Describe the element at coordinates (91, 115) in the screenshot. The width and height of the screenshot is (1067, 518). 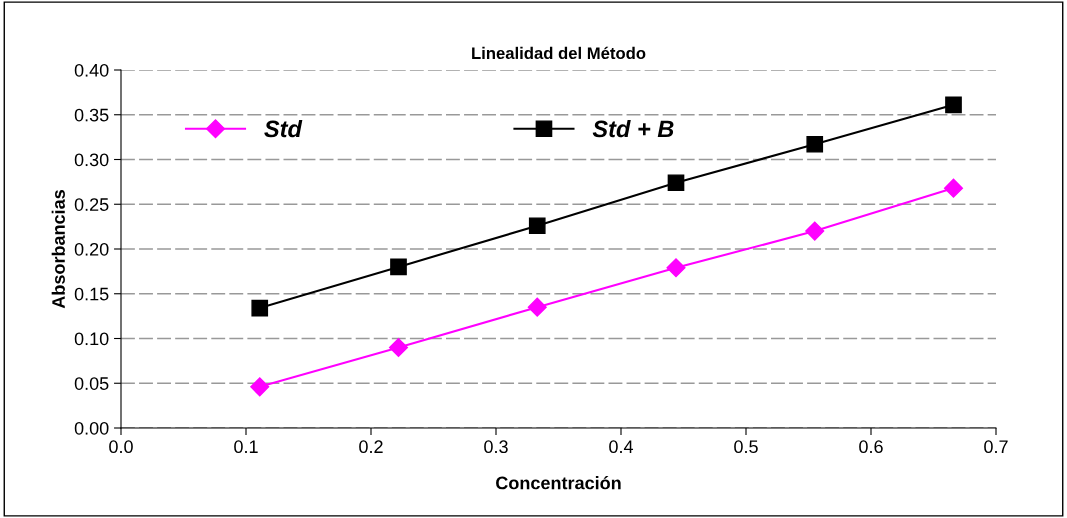
I see `y-tick-label: 0.35` at that location.